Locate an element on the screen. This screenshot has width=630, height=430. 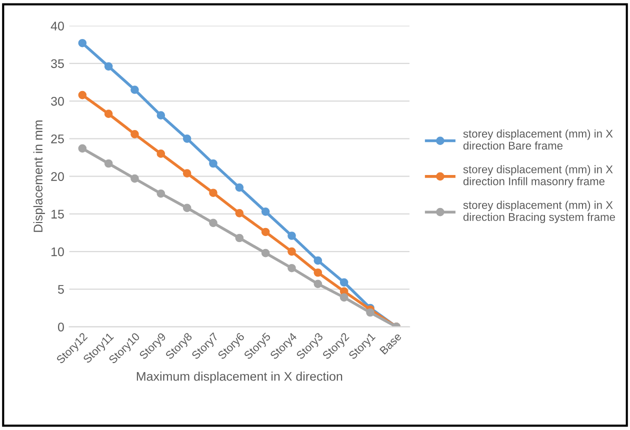
legend-label: storey displacement (mm) in X direction Bracing system frame is located at coordinates (539, 212).